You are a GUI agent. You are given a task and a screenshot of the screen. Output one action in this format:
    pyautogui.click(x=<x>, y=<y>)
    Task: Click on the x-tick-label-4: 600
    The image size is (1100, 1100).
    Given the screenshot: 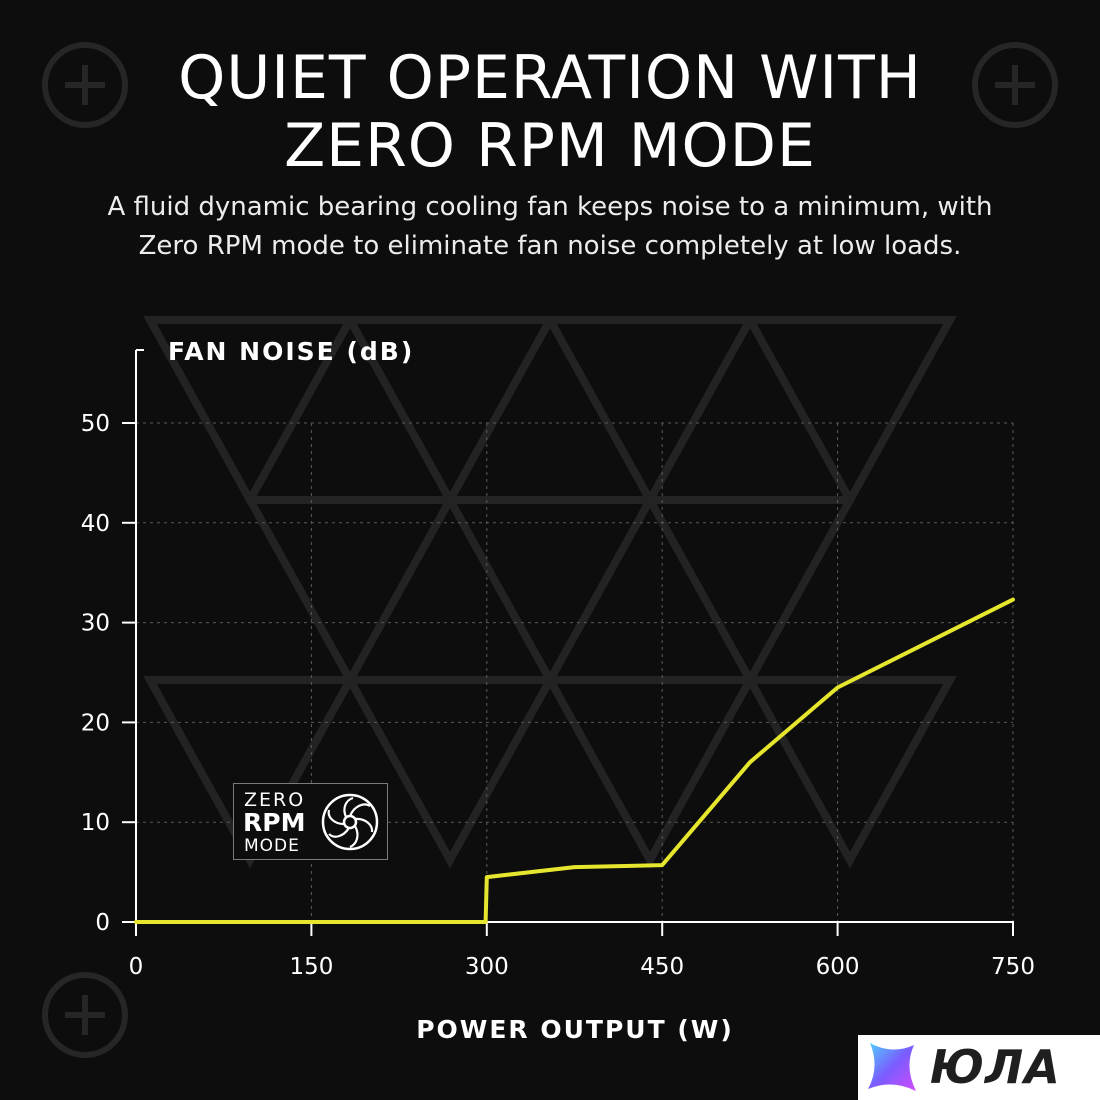 What is the action you would take?
    pyautogui.click(x=838, y=967)
    